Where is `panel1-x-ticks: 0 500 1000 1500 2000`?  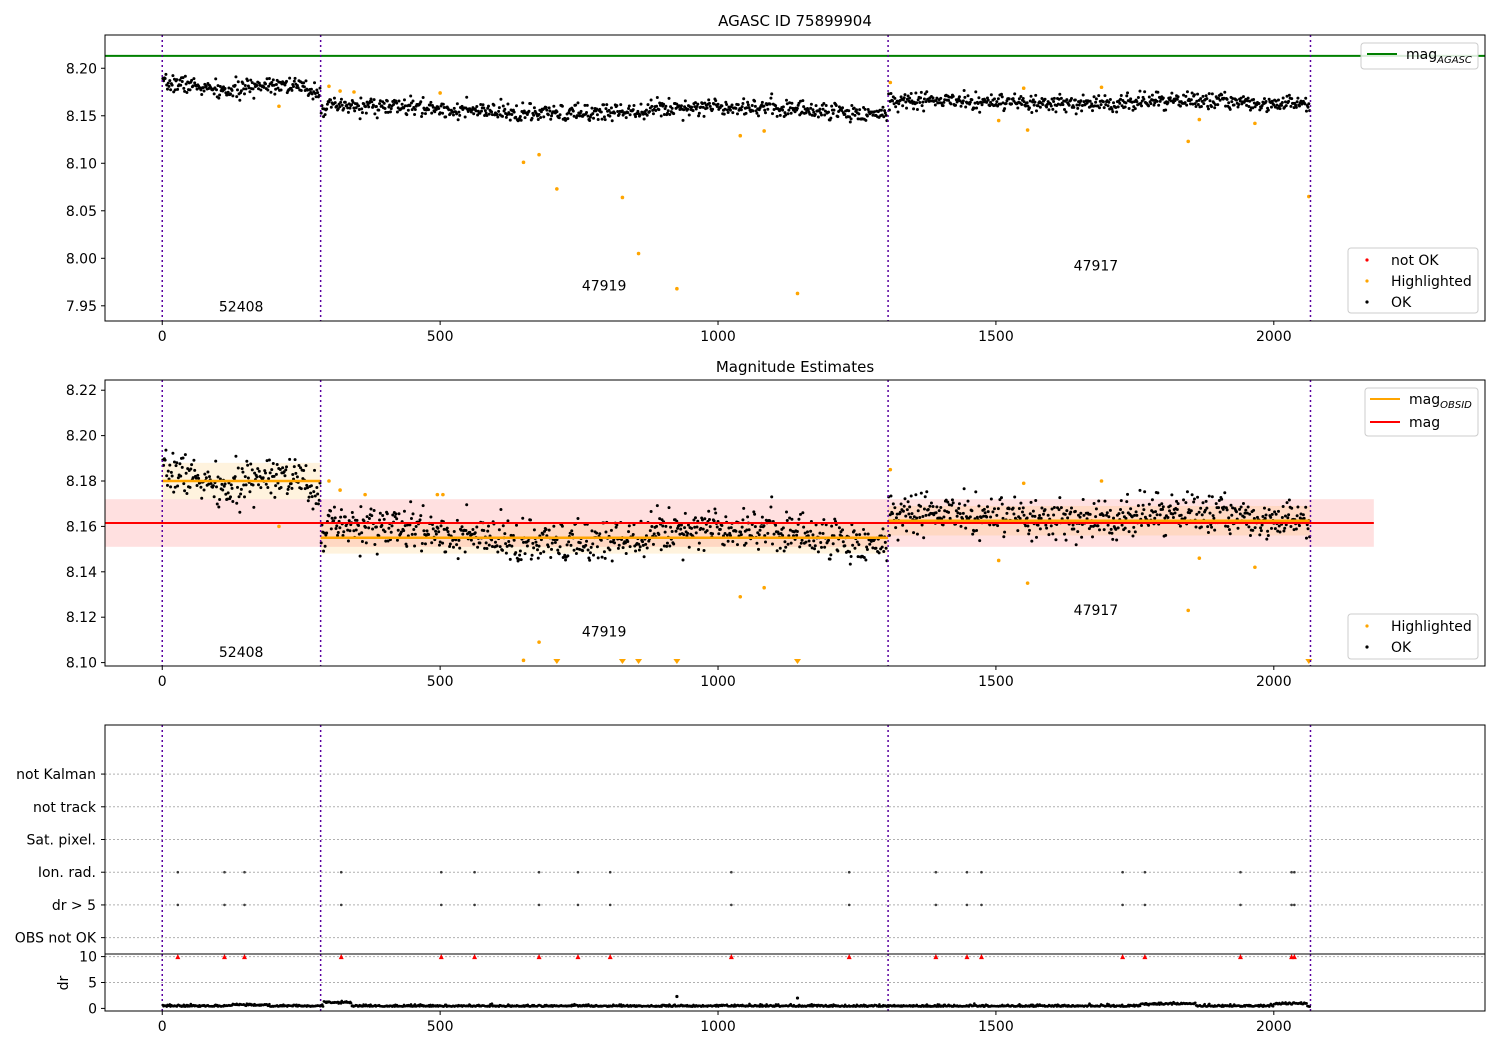 panel1-x-ticks: 0 500 1000 1500 2000 is located at coordinates (725, 333).